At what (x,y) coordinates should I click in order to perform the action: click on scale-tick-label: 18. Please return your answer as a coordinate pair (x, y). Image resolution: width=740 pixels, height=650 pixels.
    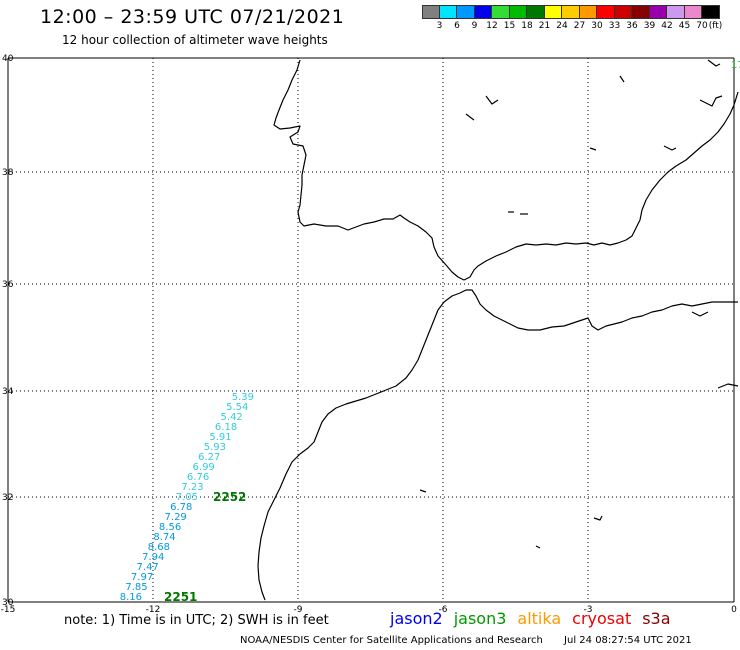
    Looking at the image, I should click on (527, 26).